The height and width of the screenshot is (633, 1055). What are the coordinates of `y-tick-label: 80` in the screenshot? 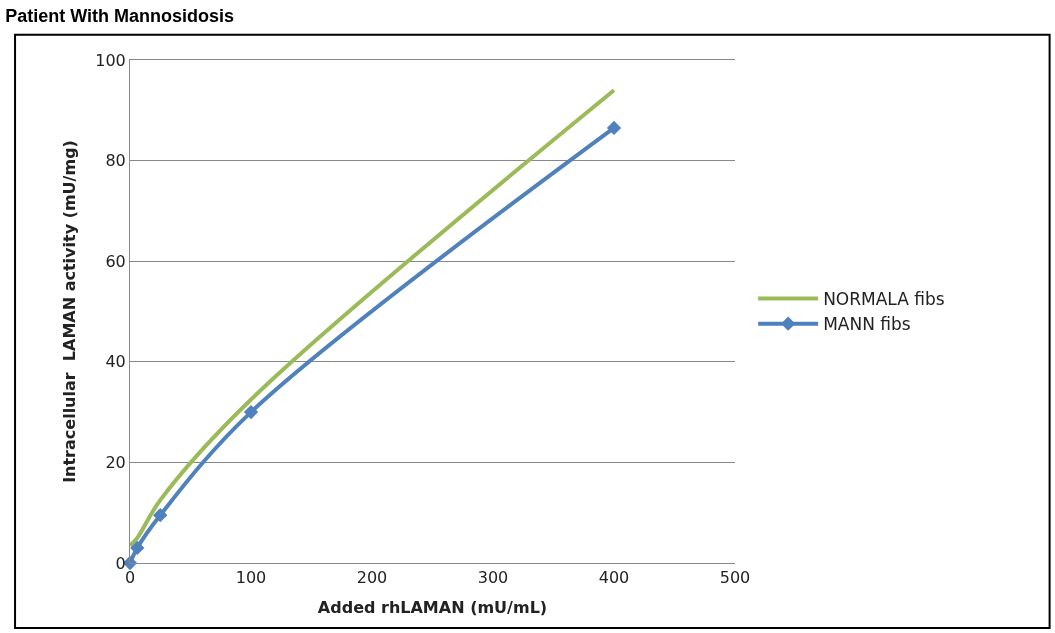 It's located at (115, 161).